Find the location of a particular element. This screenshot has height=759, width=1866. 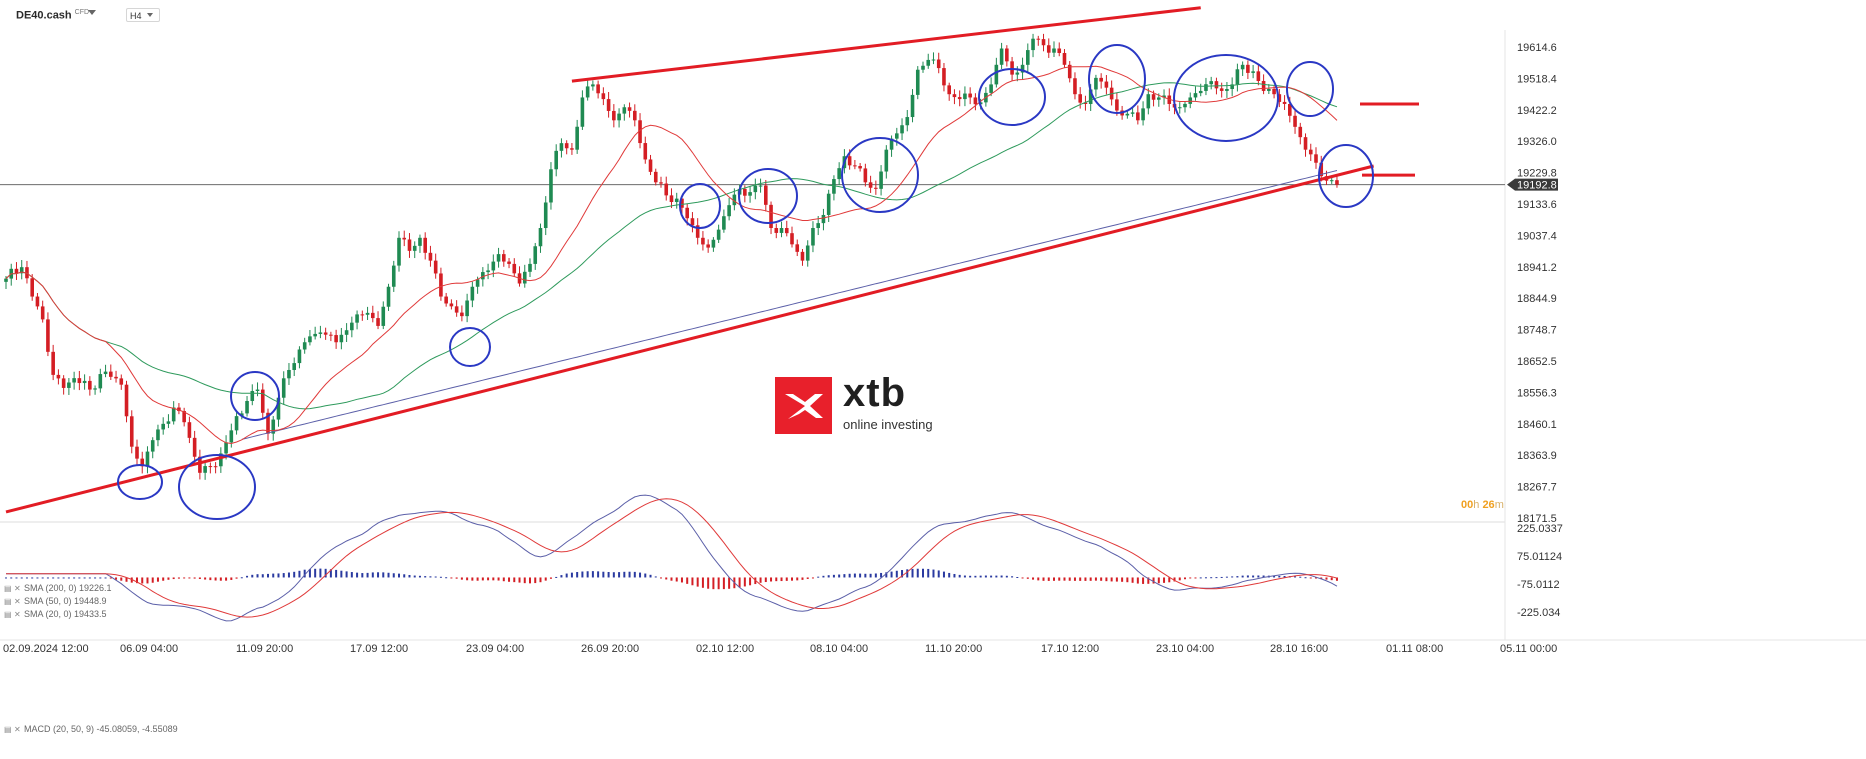

indicator-legend-sma20: ▤ ✕ SMA (20, 0) 19433.5 is located at coordinates (55, 614).